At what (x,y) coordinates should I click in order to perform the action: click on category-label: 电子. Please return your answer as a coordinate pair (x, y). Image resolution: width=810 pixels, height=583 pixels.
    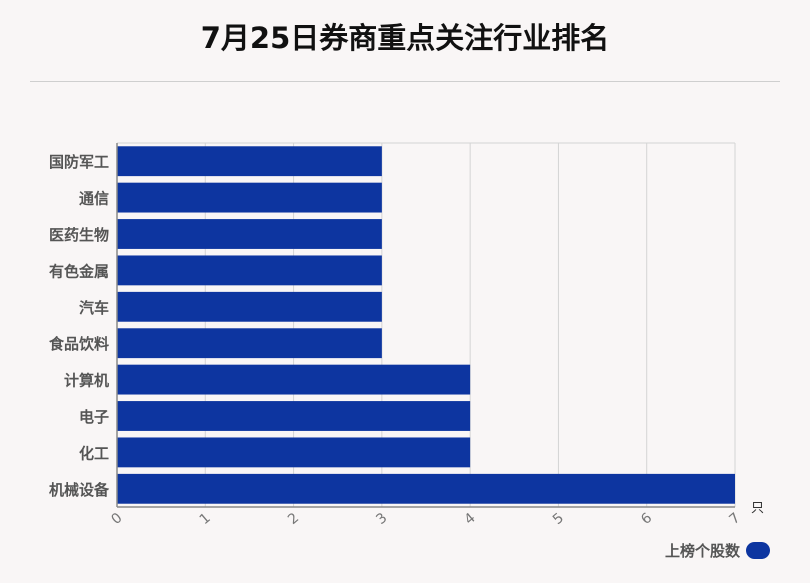
    Looking at the image, I should click on (94, 417).